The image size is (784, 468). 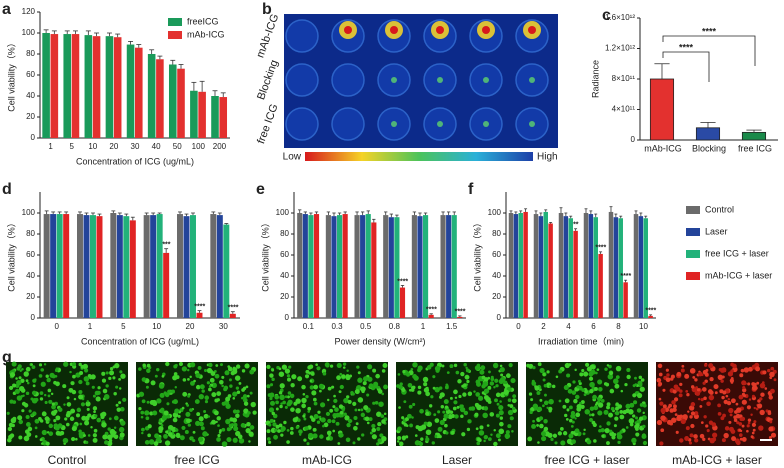 What do you see at coordinates (460, 312) in the screenshot?
I see `significance-label: ****` at bounding box center [460, 312].